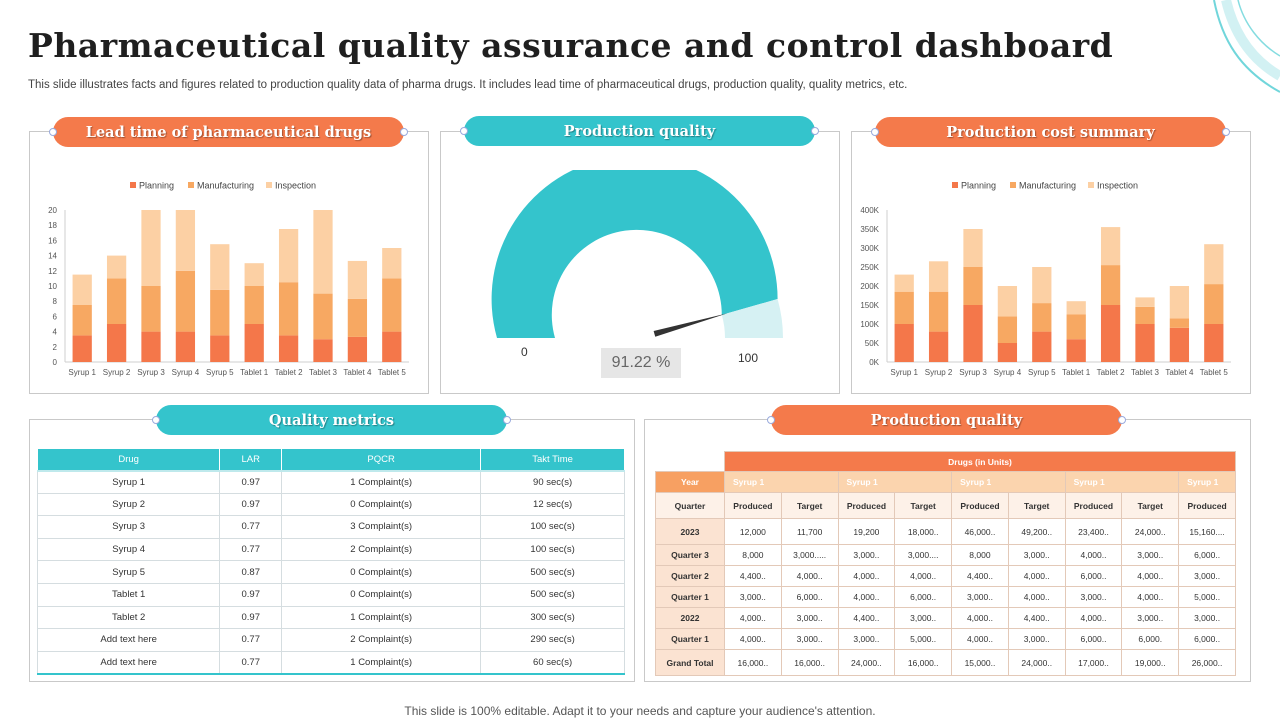  I want to click on lead-y-tick-label: 2, so click(55, 347).